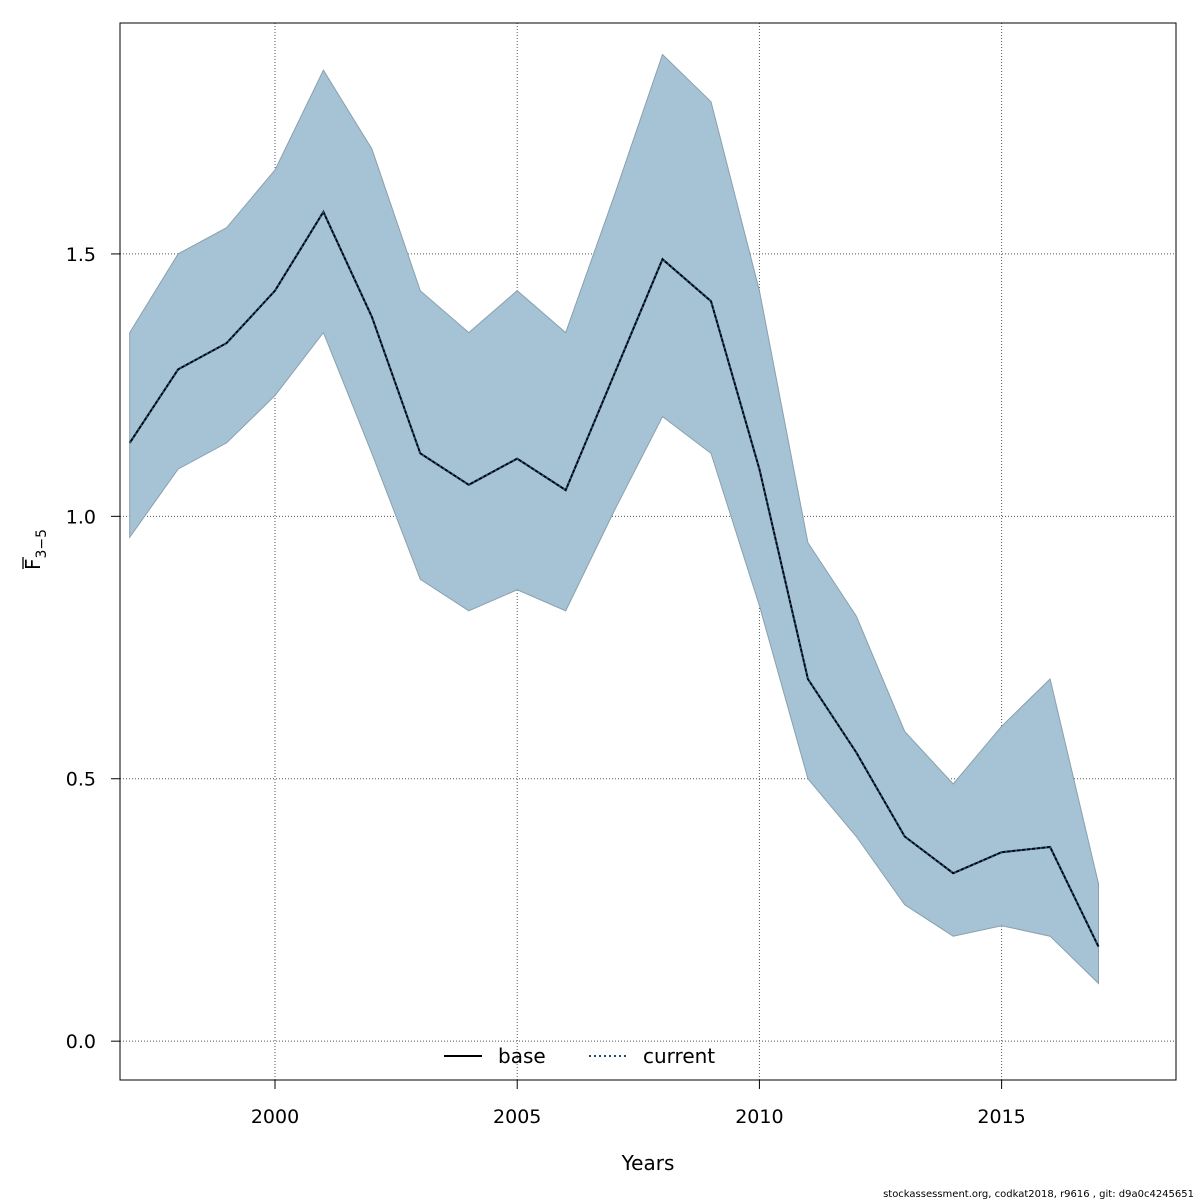 The height and width of the screenshot is (1200, 1200). Describe the element at coordinates (81, 1042) in the screenshot. I see `y-tick-label: 0.0` at that location.